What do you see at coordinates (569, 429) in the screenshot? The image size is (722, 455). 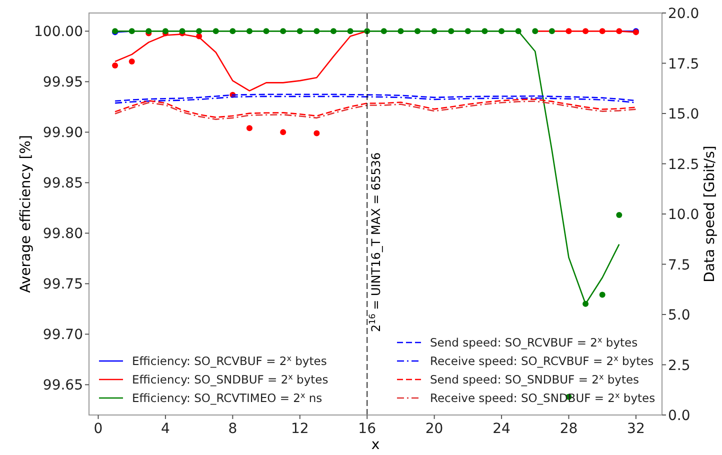 I see `x-tick-label: 28` at bounding box center [569, 429].